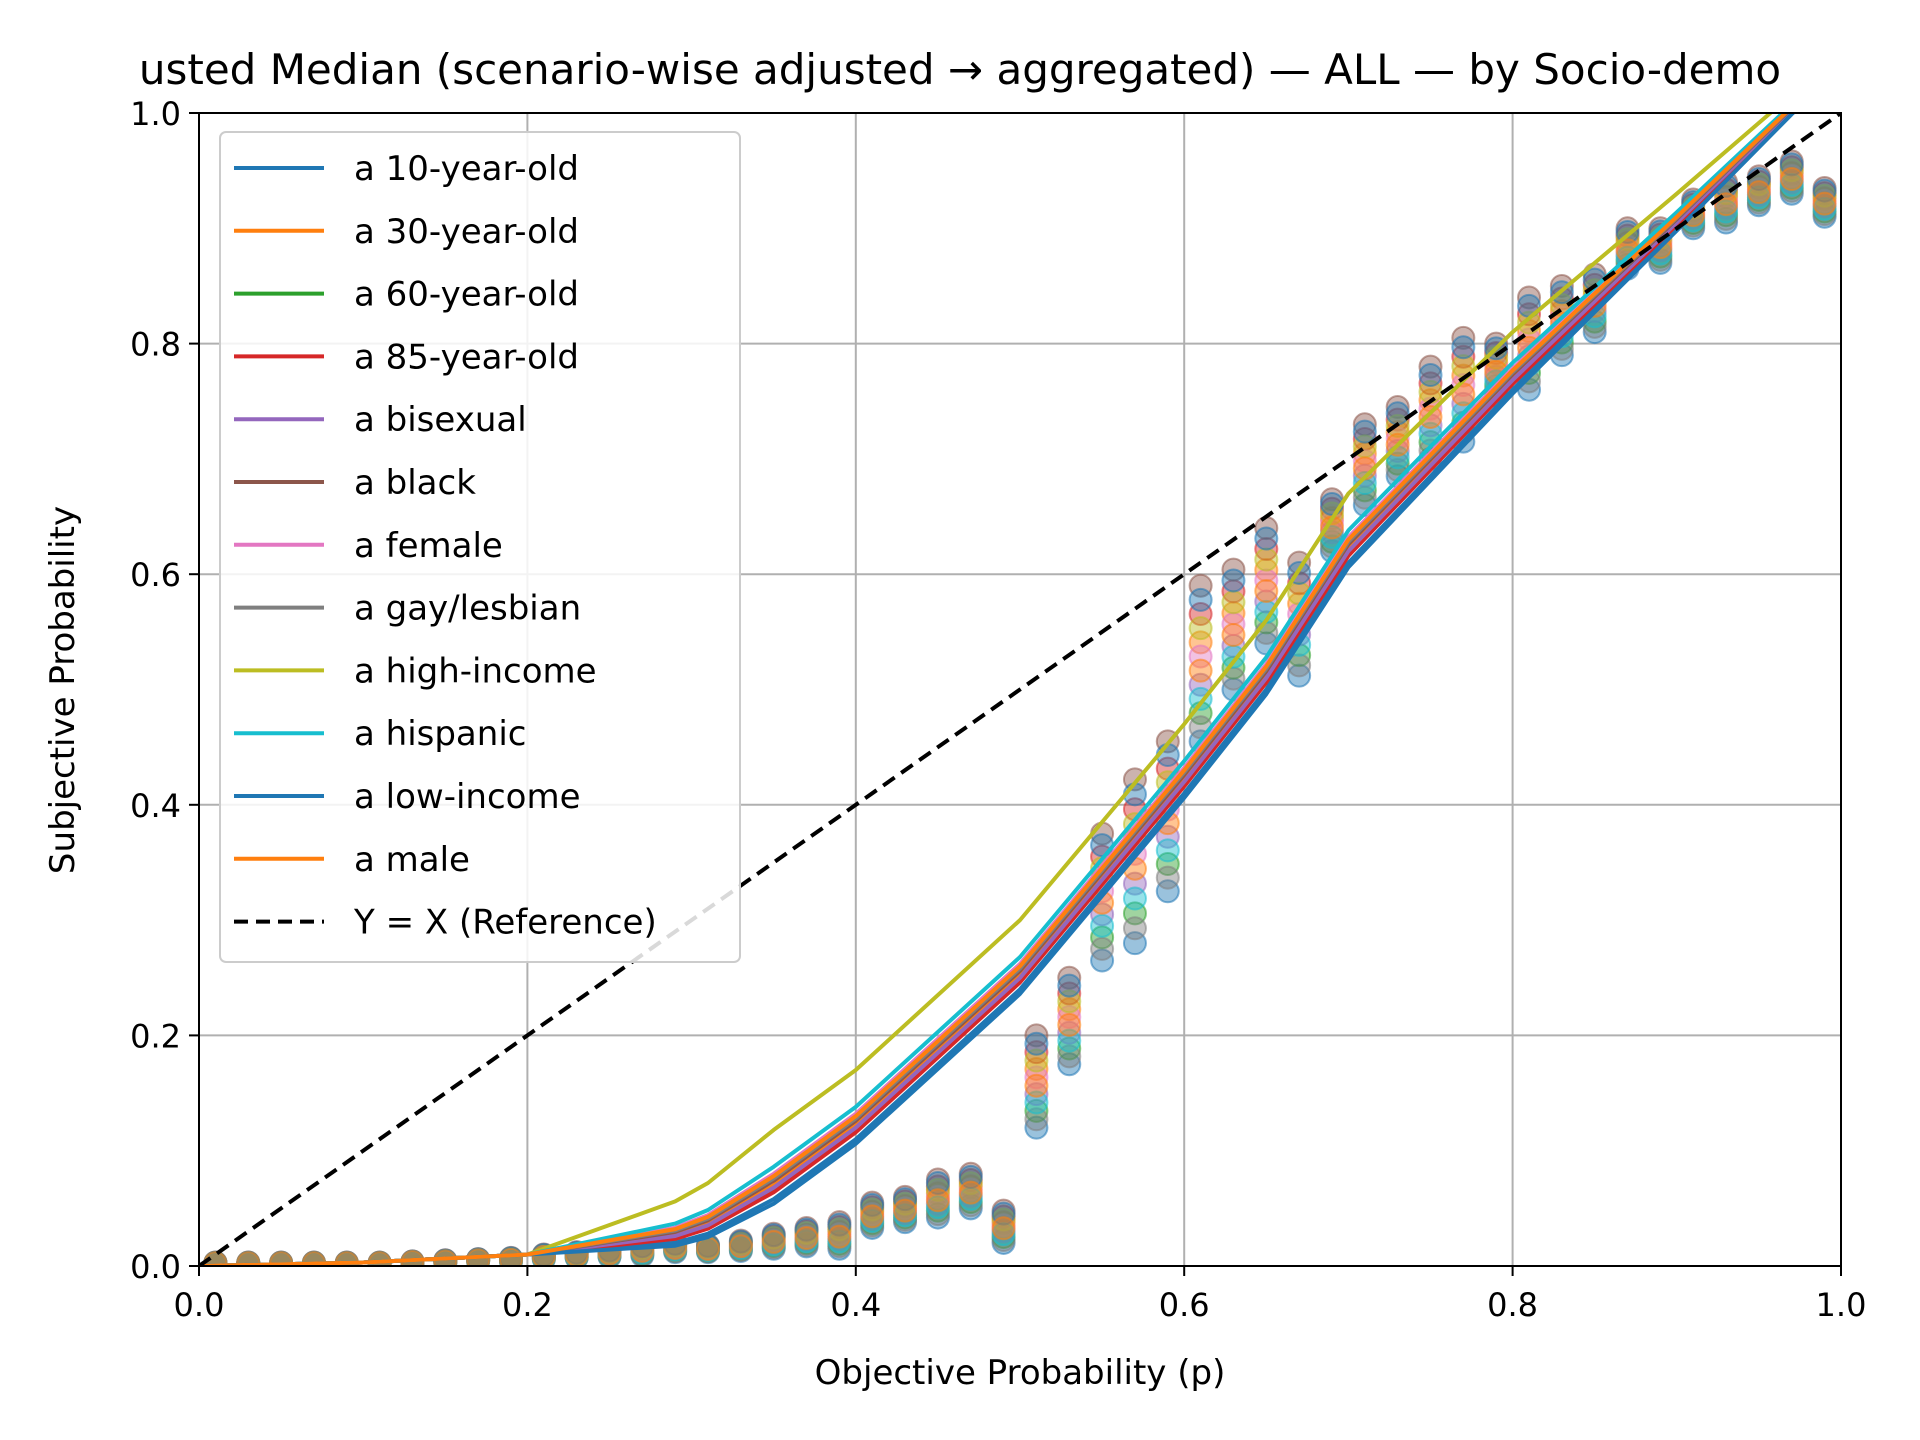 Image resolution: width=1920 pixels, height=1440 pixels. Describe the element at coordinates (467, 609) in the screenshot. I see `legend-label: a gay/lesbian` at that location.